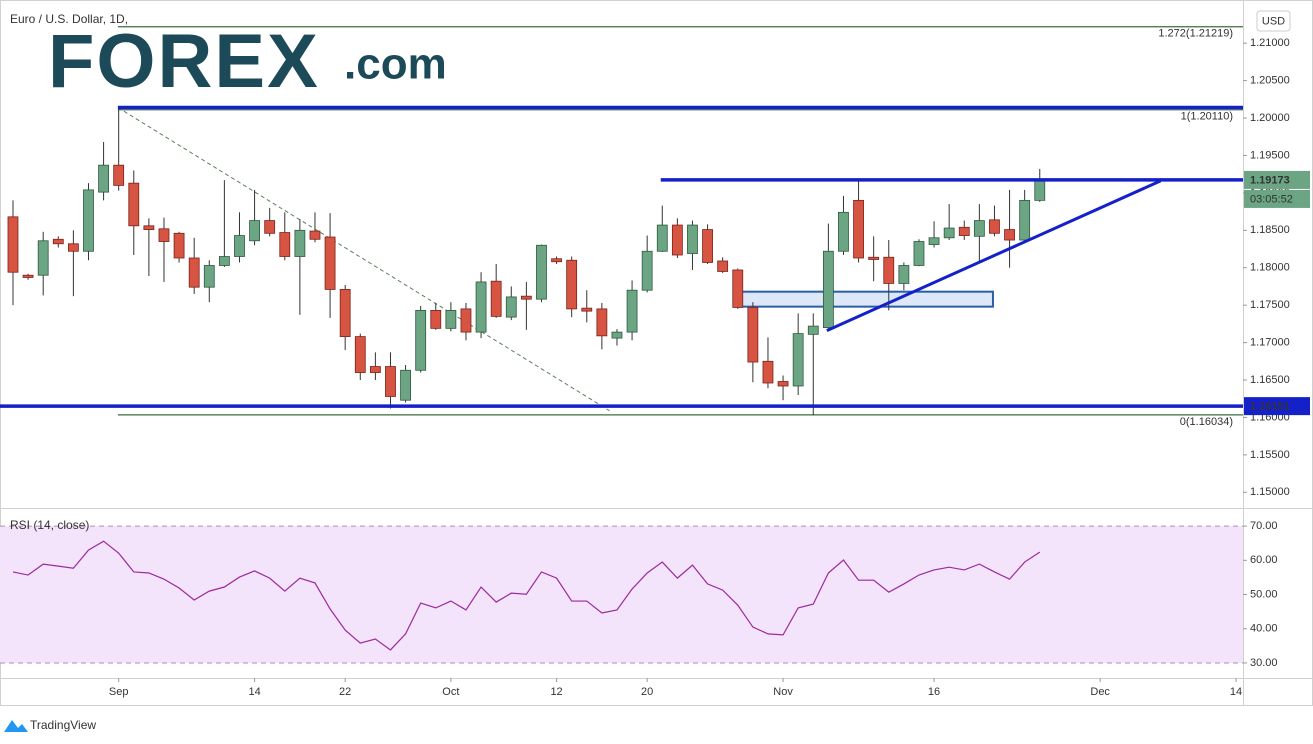 This screenshot has width=1313, height=744. Describe the element at coordinates (1270, 342) in the screenshot. I see `y-tick-label: 1.17000` at that location.